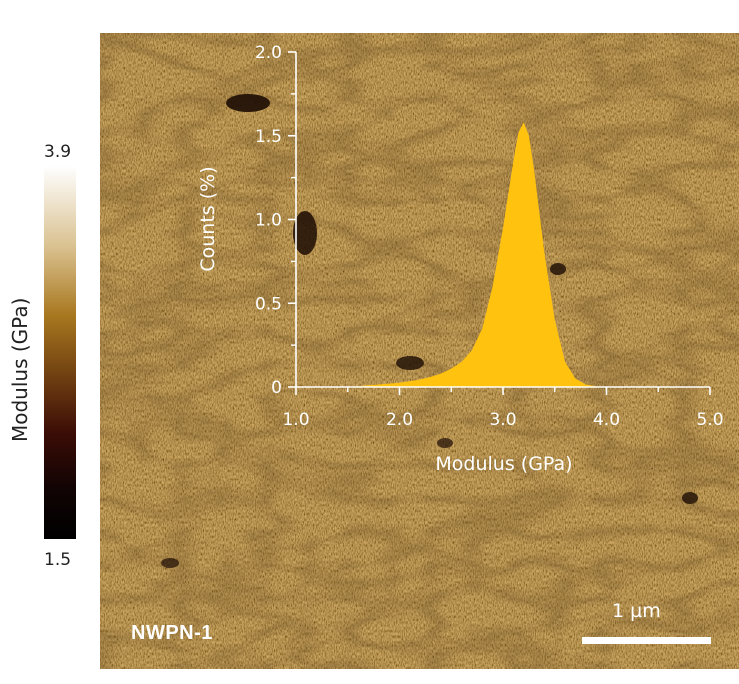 This screenshot has width=739, height=684. Describe the element at coordinates (60, 352) in the screenshot. I see `modulus-colorbar` at that location.